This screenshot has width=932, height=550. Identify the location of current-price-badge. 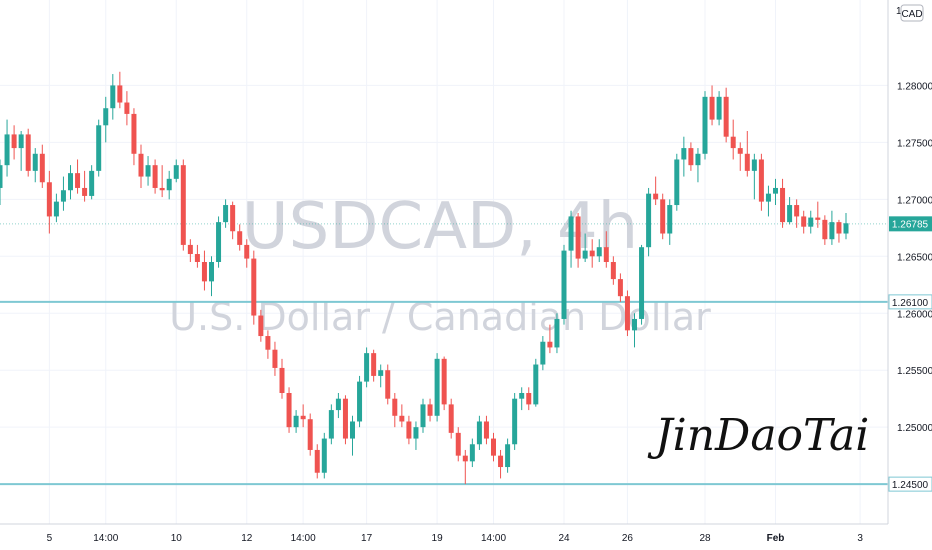
(910, 224).